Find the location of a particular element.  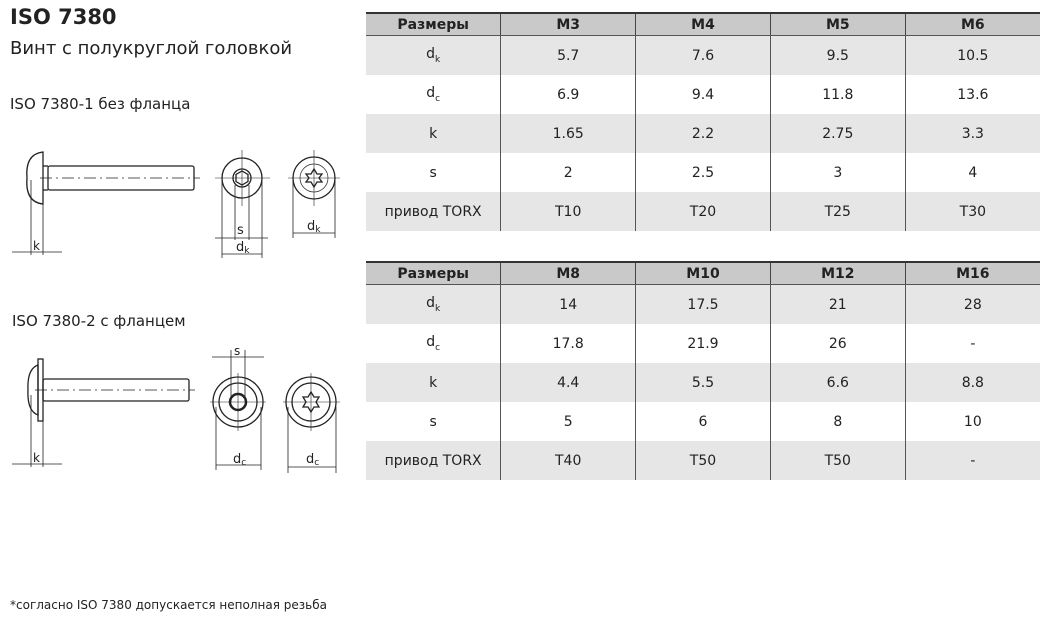

table-cell: 26 is located at coordinates (837, 343).